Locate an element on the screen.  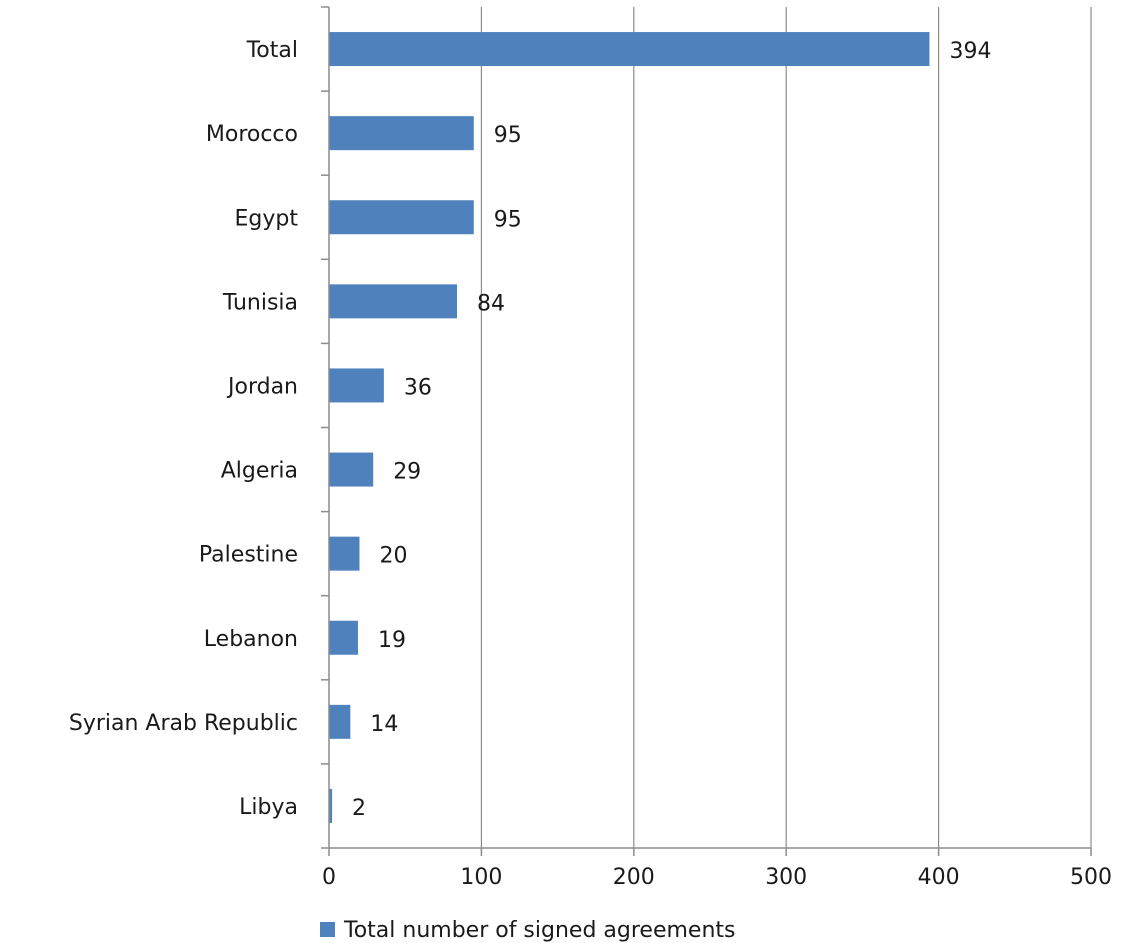
x-tick-label: 100 is located at coordinates (481, 877).